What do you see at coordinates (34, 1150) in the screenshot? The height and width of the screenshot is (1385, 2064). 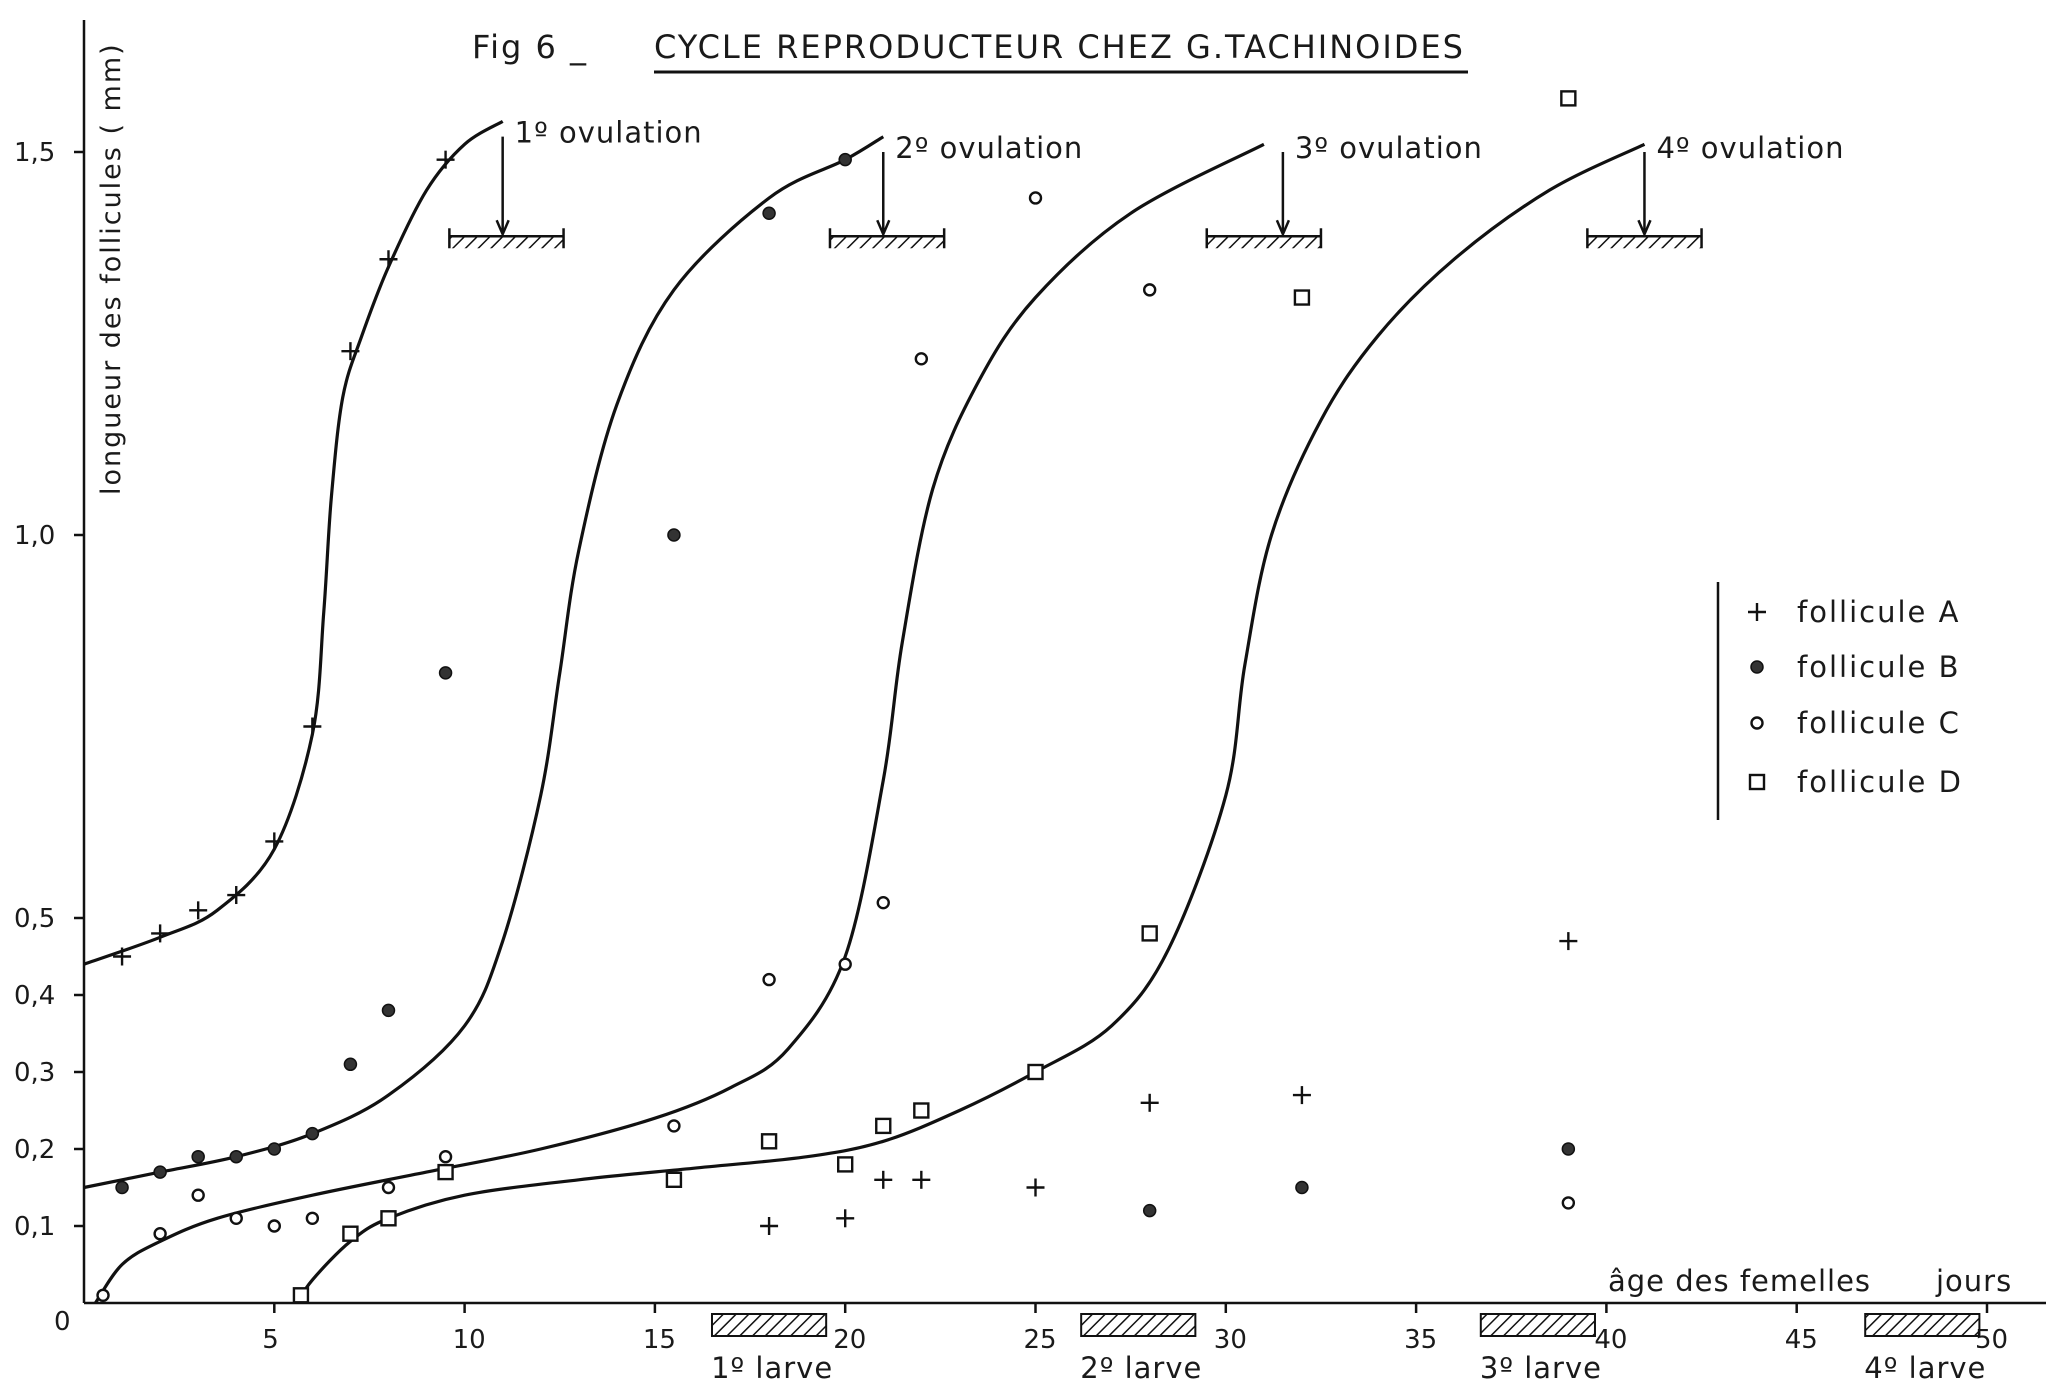 I see `y-tick-label: 0,2` at bounding box center [34, 1150].